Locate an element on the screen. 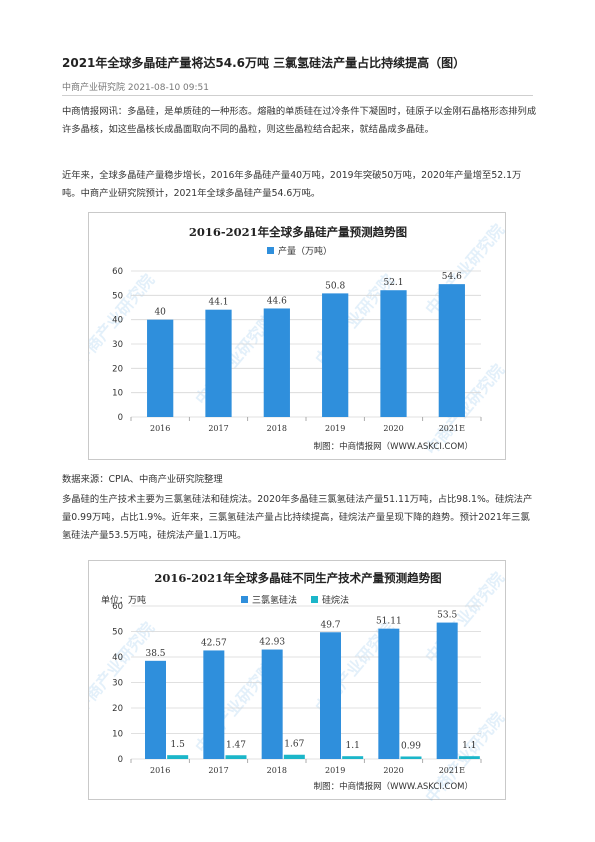 The width and height of the screenshot is (595, 842). data-label: 40 is located at coordinates (160, 313).